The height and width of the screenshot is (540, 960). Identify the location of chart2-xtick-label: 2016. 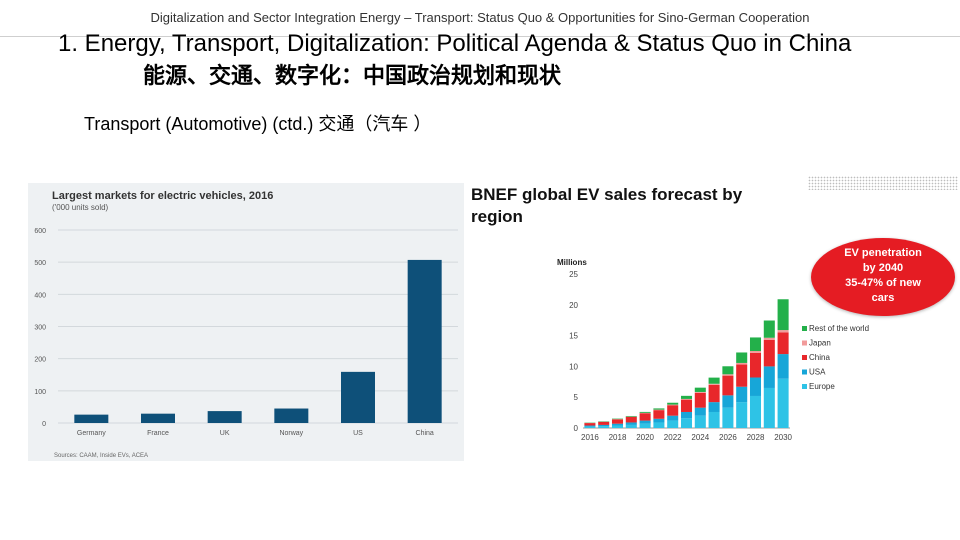
(590, 437).